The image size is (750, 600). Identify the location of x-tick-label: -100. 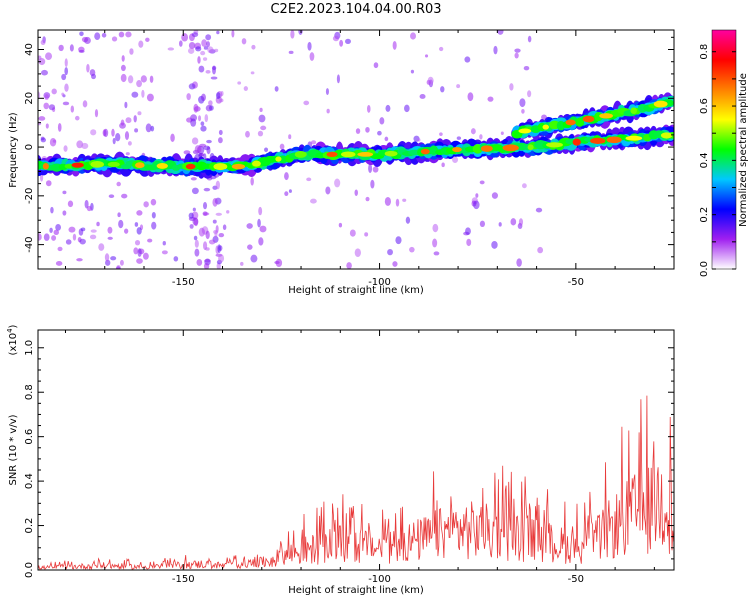
(379, 579).